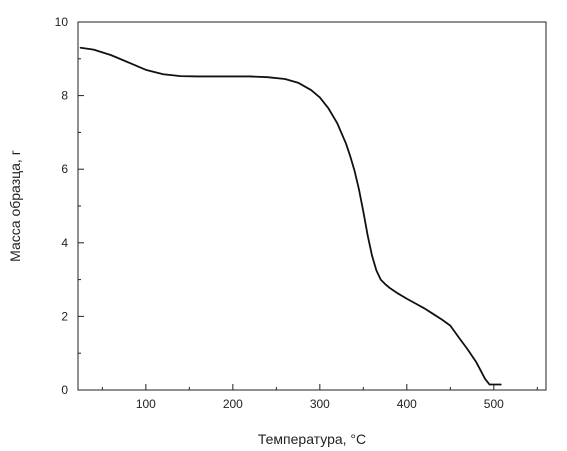  What do you see at coordinates (312, 439) in the screenshot?
I see `x-axis-title: Температура, °C` at bounding box center [312, 439].